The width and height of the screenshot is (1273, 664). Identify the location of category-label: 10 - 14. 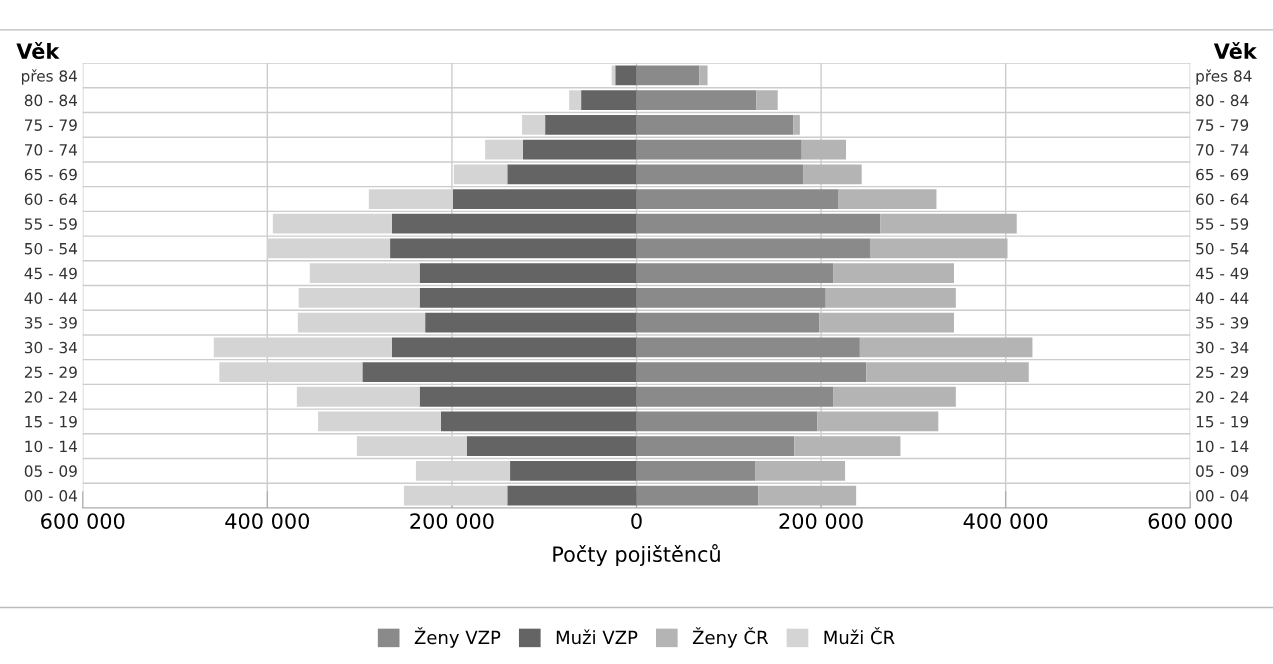
(51, 446).